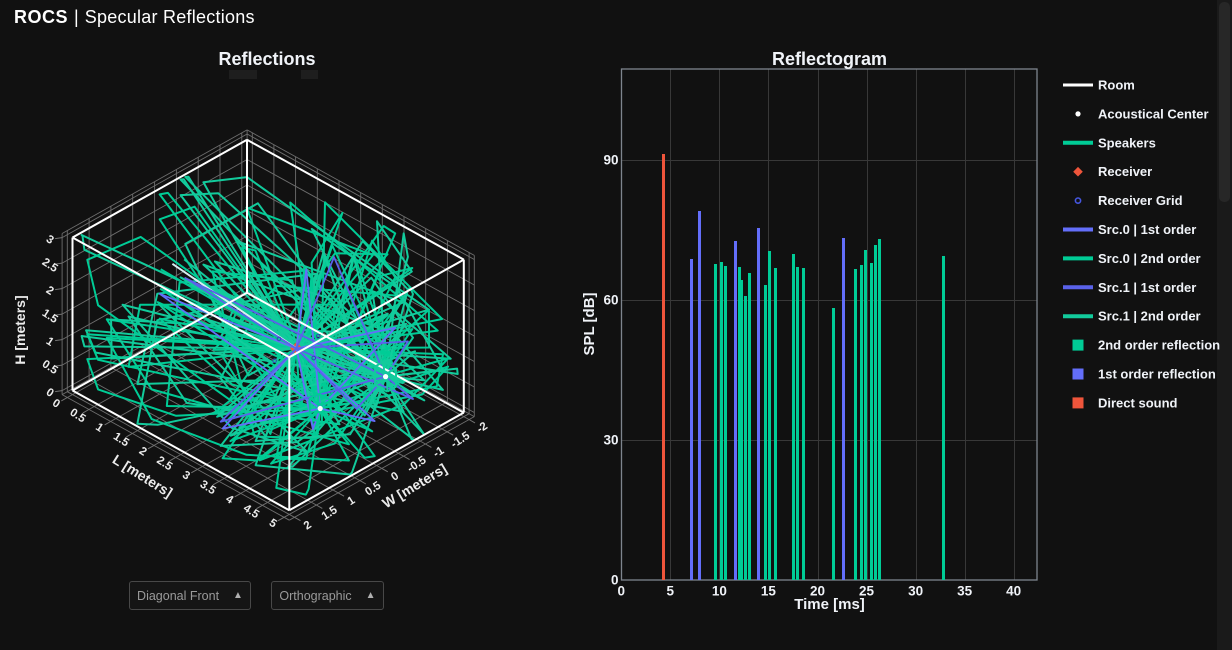 This screenshot has width=1232, height=650. I want to click on svg-text: Time [ms], so click(829, 604).